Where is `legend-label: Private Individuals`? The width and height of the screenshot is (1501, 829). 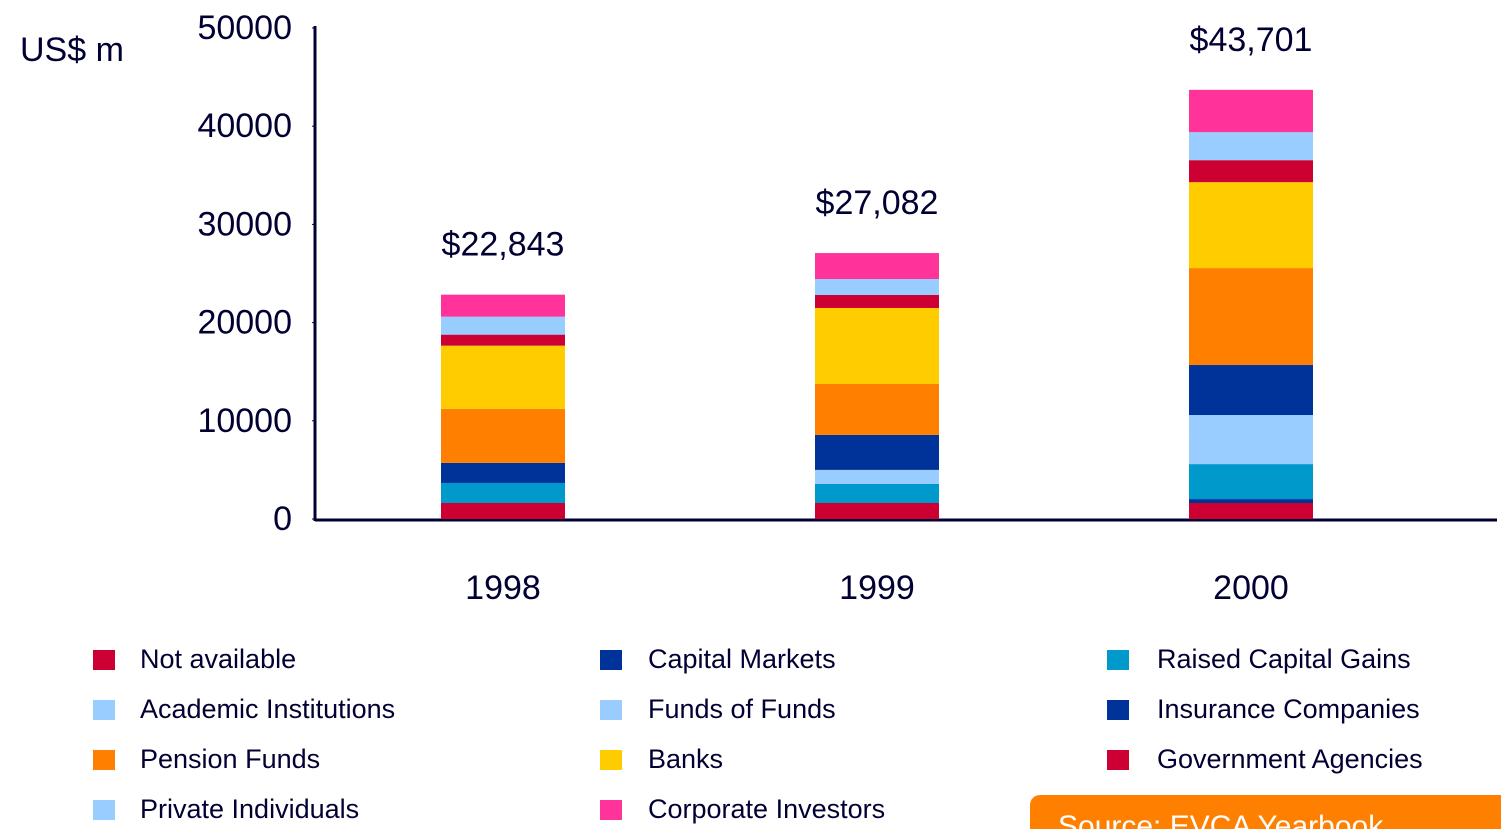 legend-label: Private Individuals is located at coordinates (249, 809).